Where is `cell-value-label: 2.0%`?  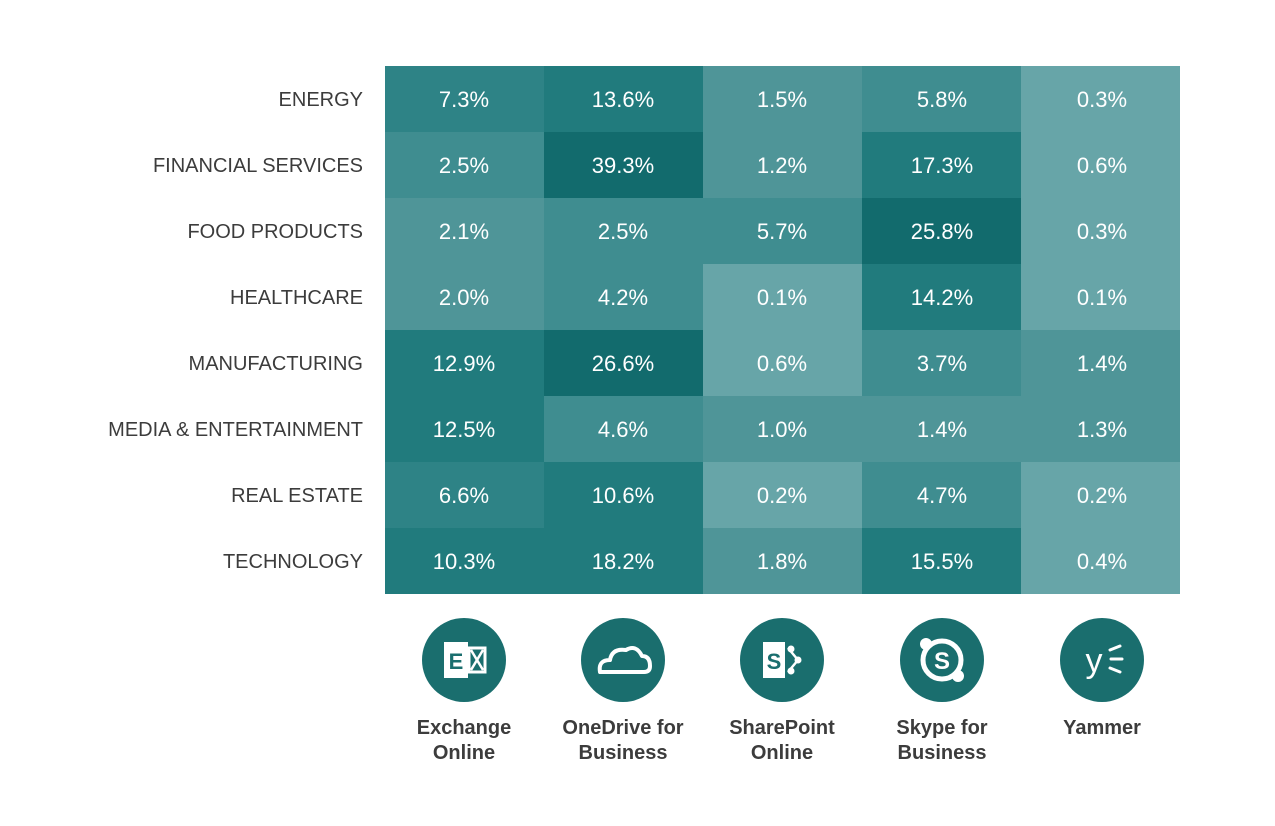
cell-value-label: 2.0% is located at coordinates (464, 297).